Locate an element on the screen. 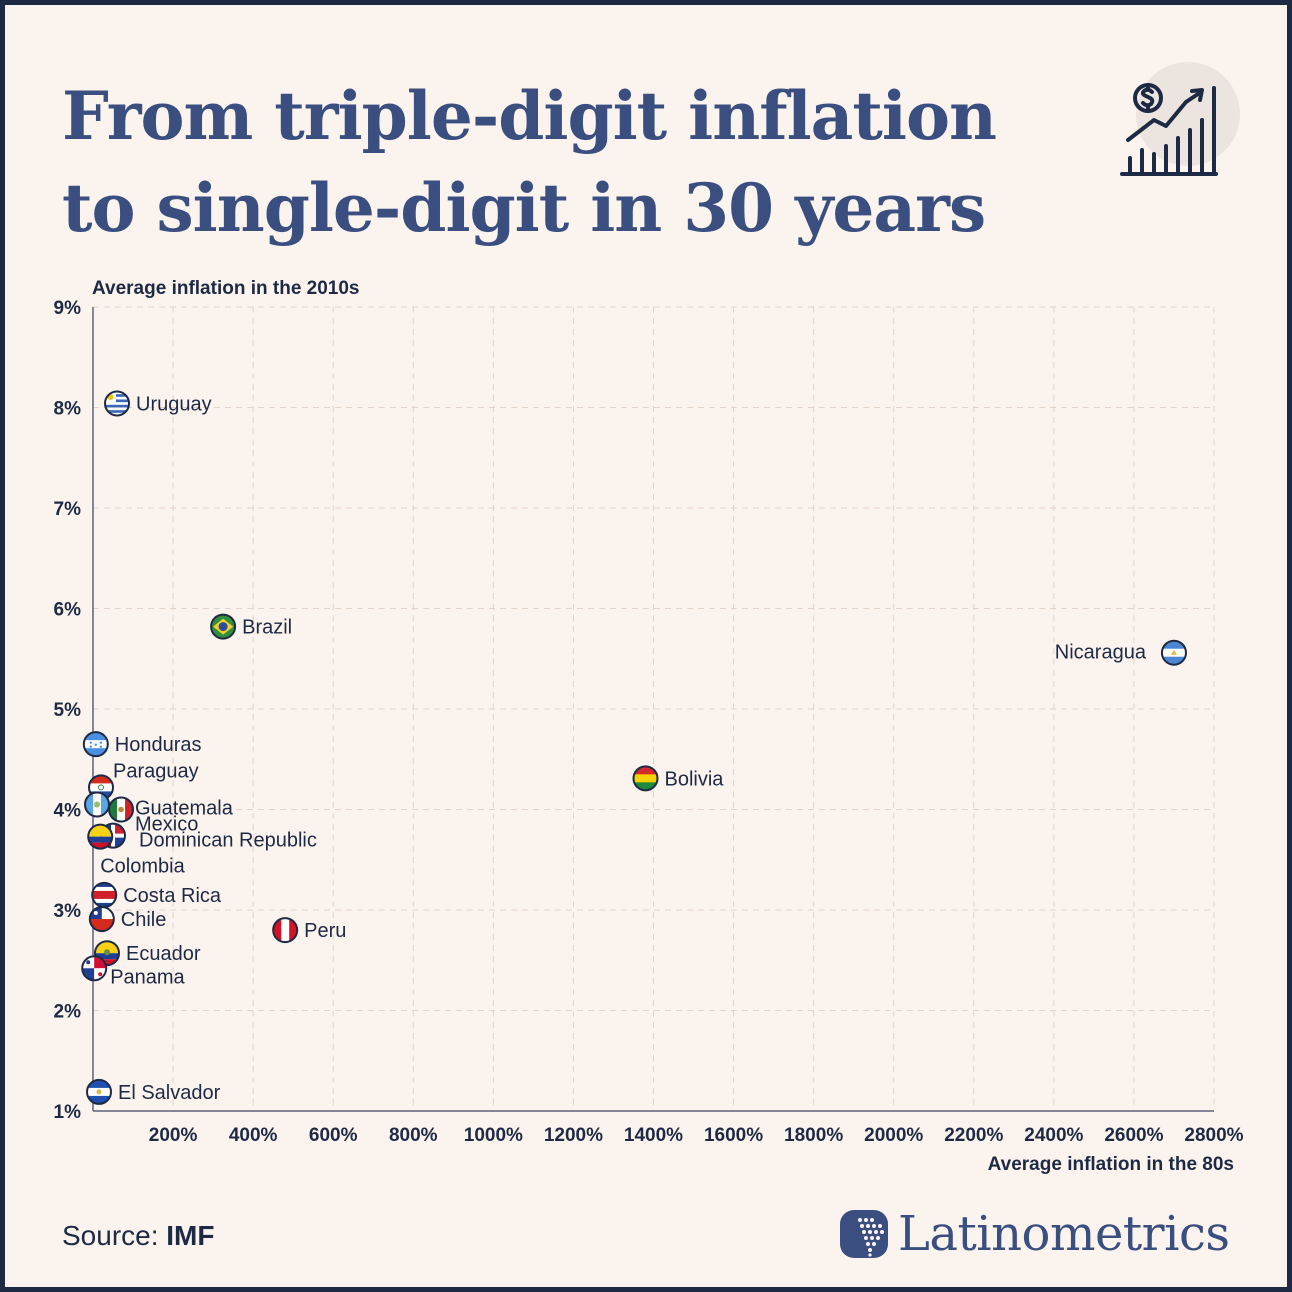 This screenshot has width=1292, height=1292. data-point-ecuador is located at coordinates (107, 953).